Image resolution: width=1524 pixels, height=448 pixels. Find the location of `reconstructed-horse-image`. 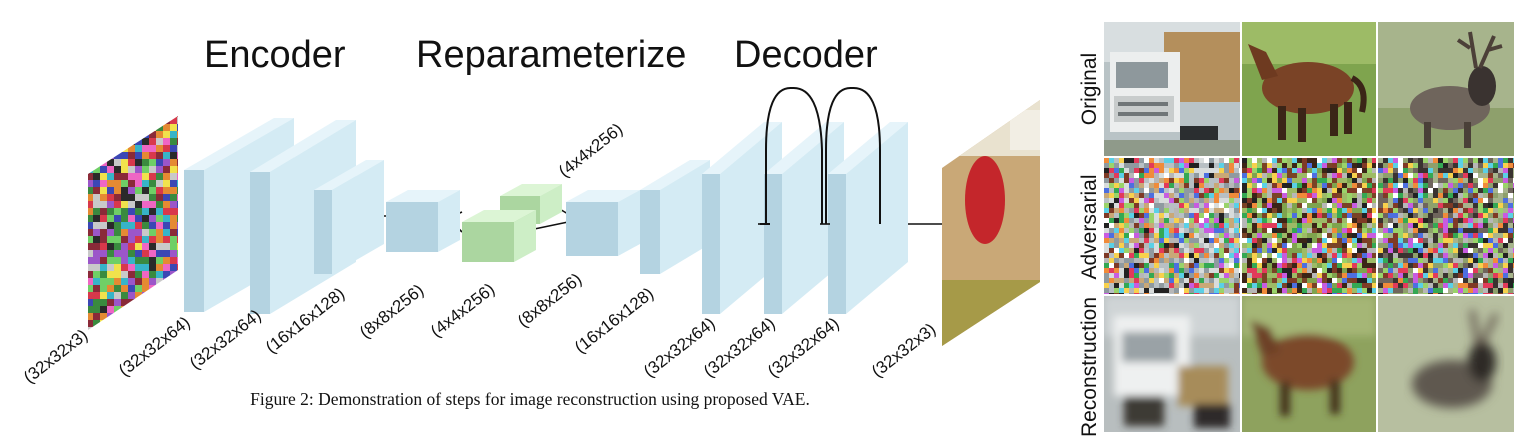

reconstructed-horse-image is located at coordinates (1309, 364).